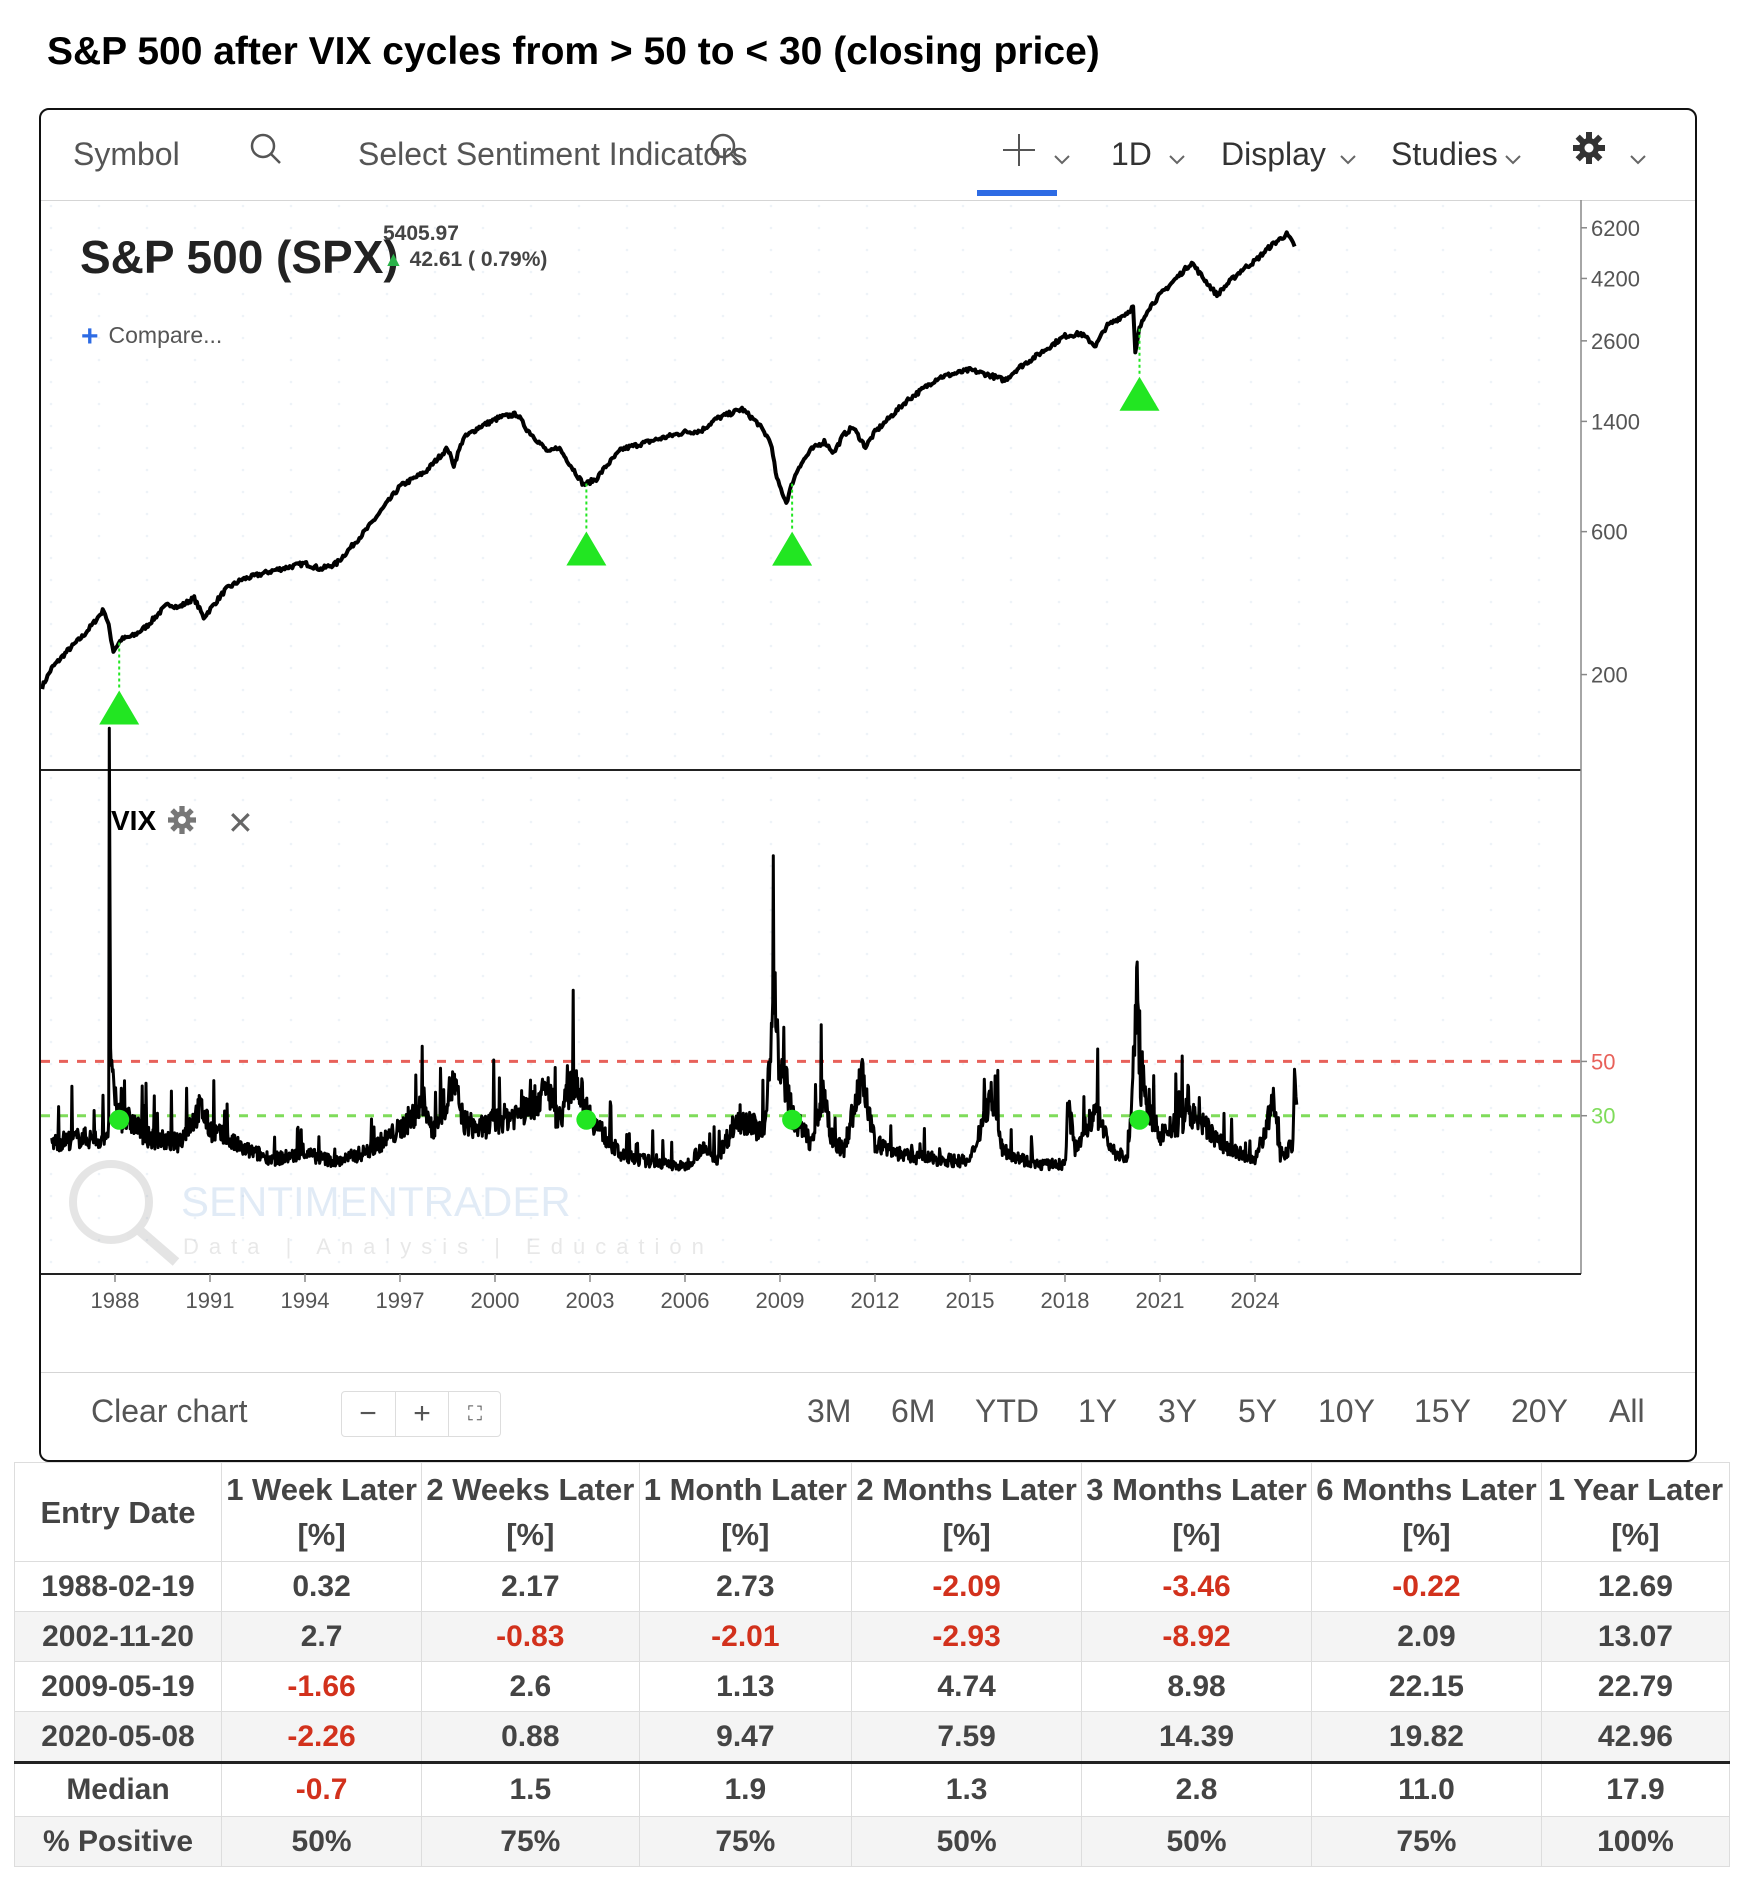 This screenshot has height=1882, width=1746. What do you see at coordinates (1539, 1411) in the screenshot?
I see `range-20y: 20Y` at bounding box center [1539, 1411].